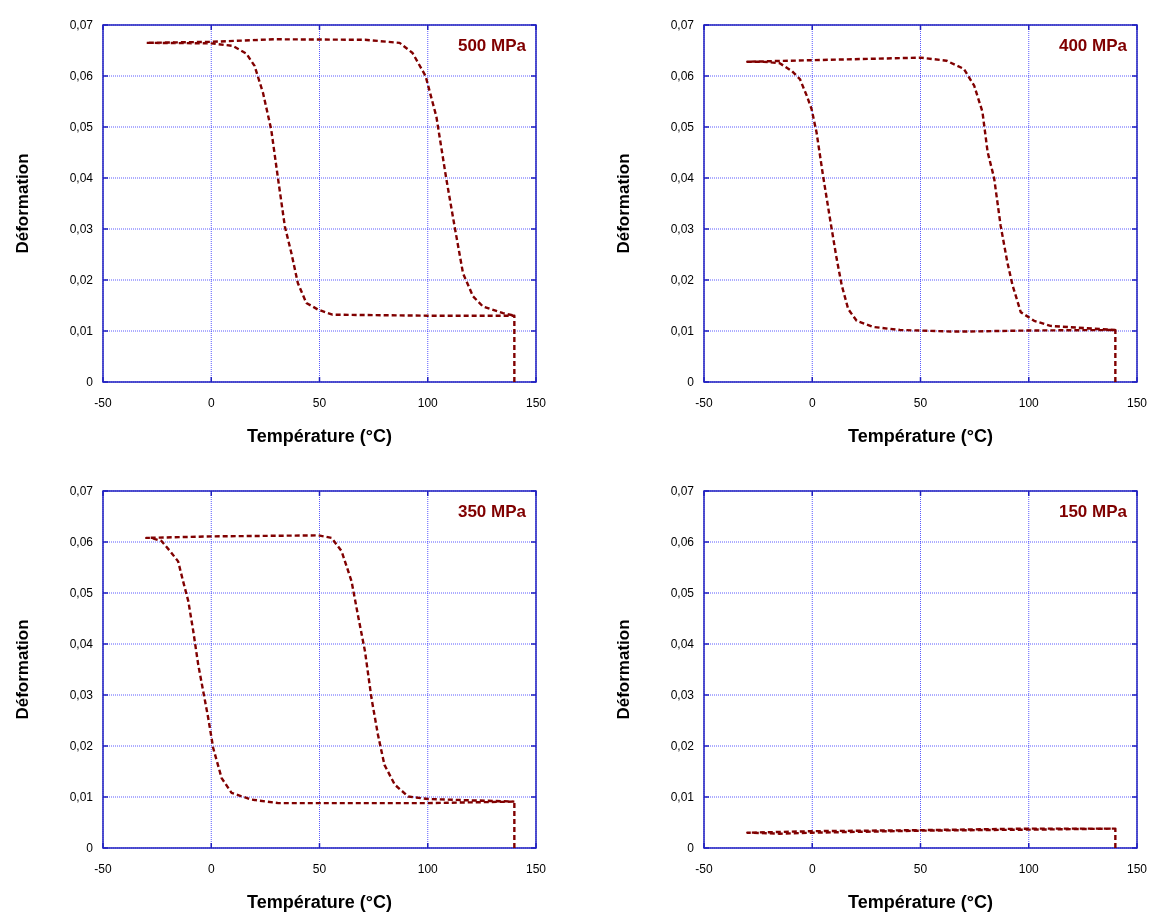 The height and width of the screenshot is (913, 1150). I want to click on annotation: 400 MPa, so click(1093, 45).